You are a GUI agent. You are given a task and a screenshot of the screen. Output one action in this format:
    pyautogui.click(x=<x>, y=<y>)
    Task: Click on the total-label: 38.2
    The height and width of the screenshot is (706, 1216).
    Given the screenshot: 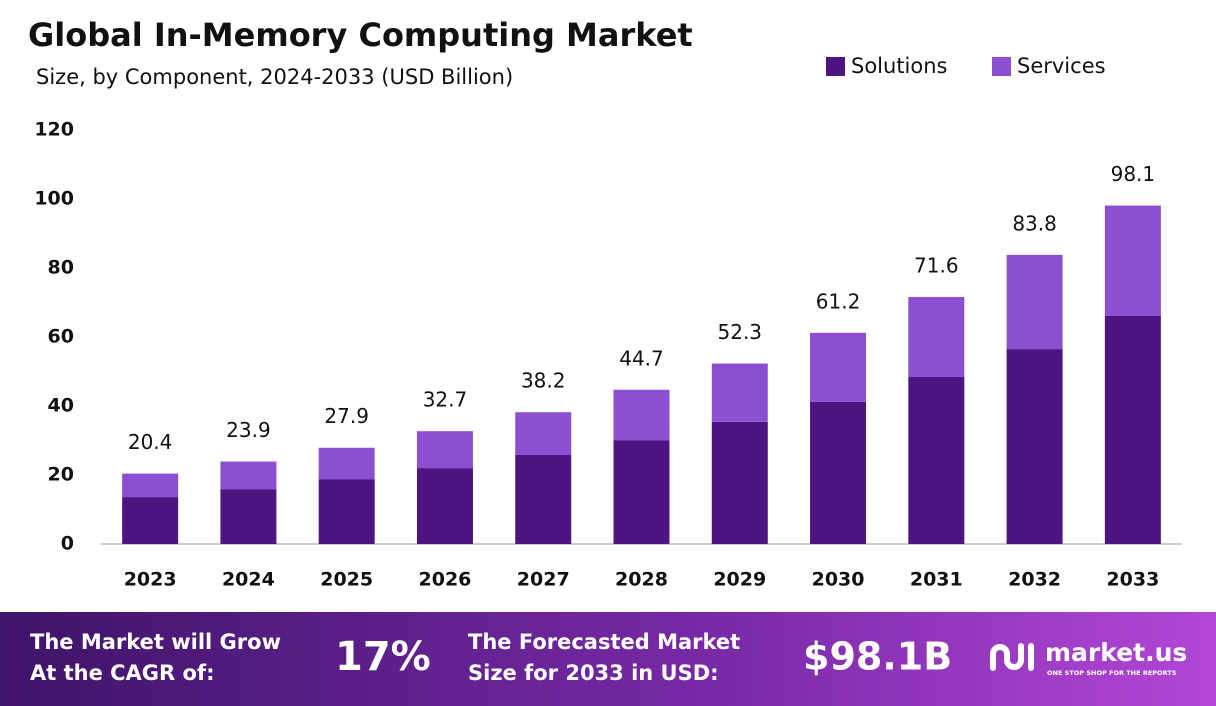 What is the action you would take?
    pyautogui.click(x=543, y=381)
    